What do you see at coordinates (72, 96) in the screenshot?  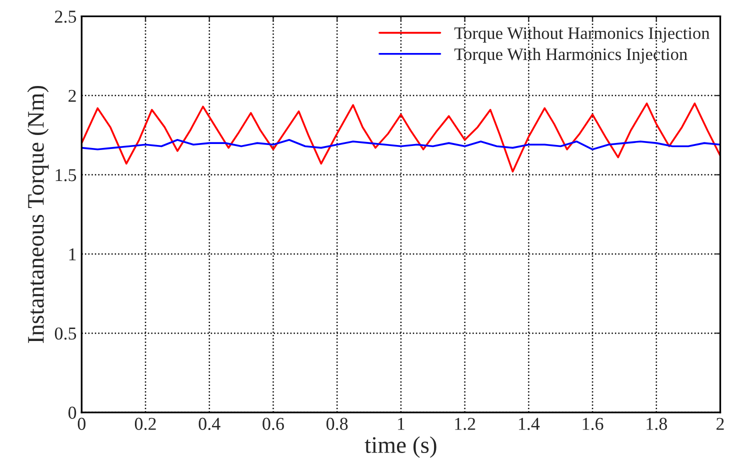 I see `y-tick-label: 2` at bounding box center [72, 96].